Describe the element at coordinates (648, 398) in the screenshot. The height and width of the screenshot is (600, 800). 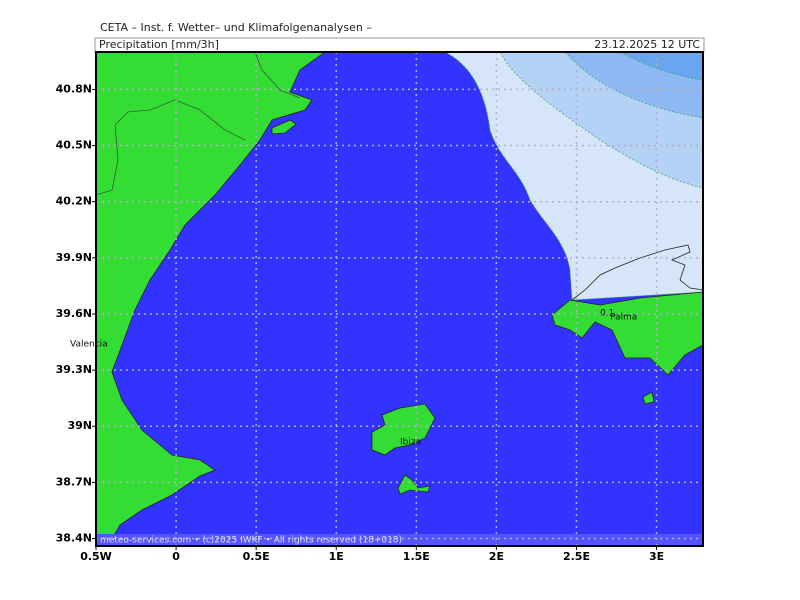
I see `cabrera-island` at that location.